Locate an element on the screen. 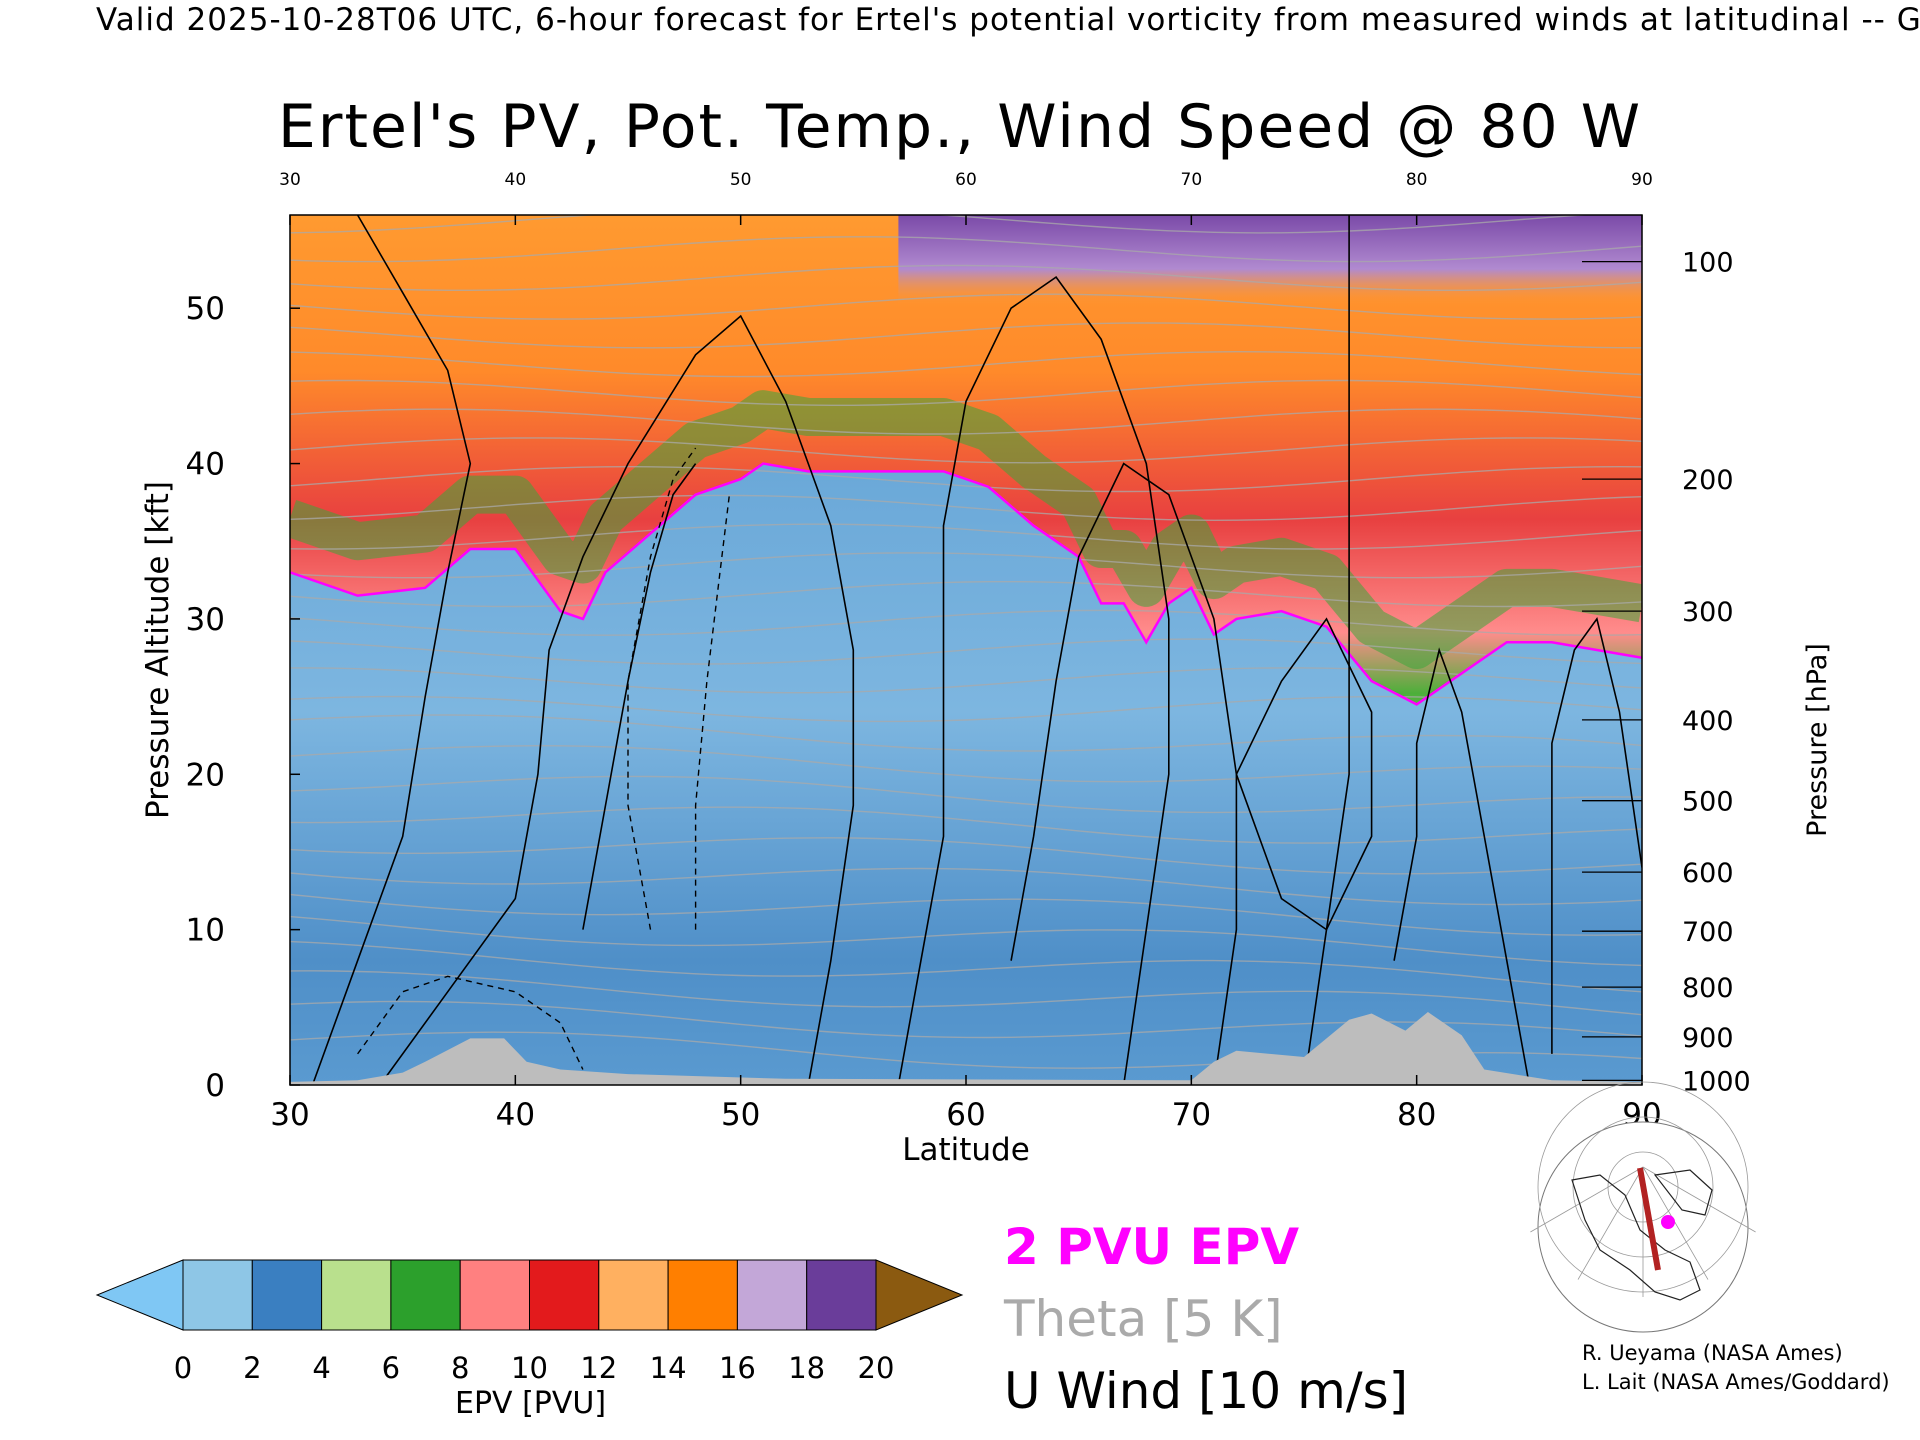 This screenshot has width=1920, height=1440. map-section-track is located at coordinates (1649, 1219).